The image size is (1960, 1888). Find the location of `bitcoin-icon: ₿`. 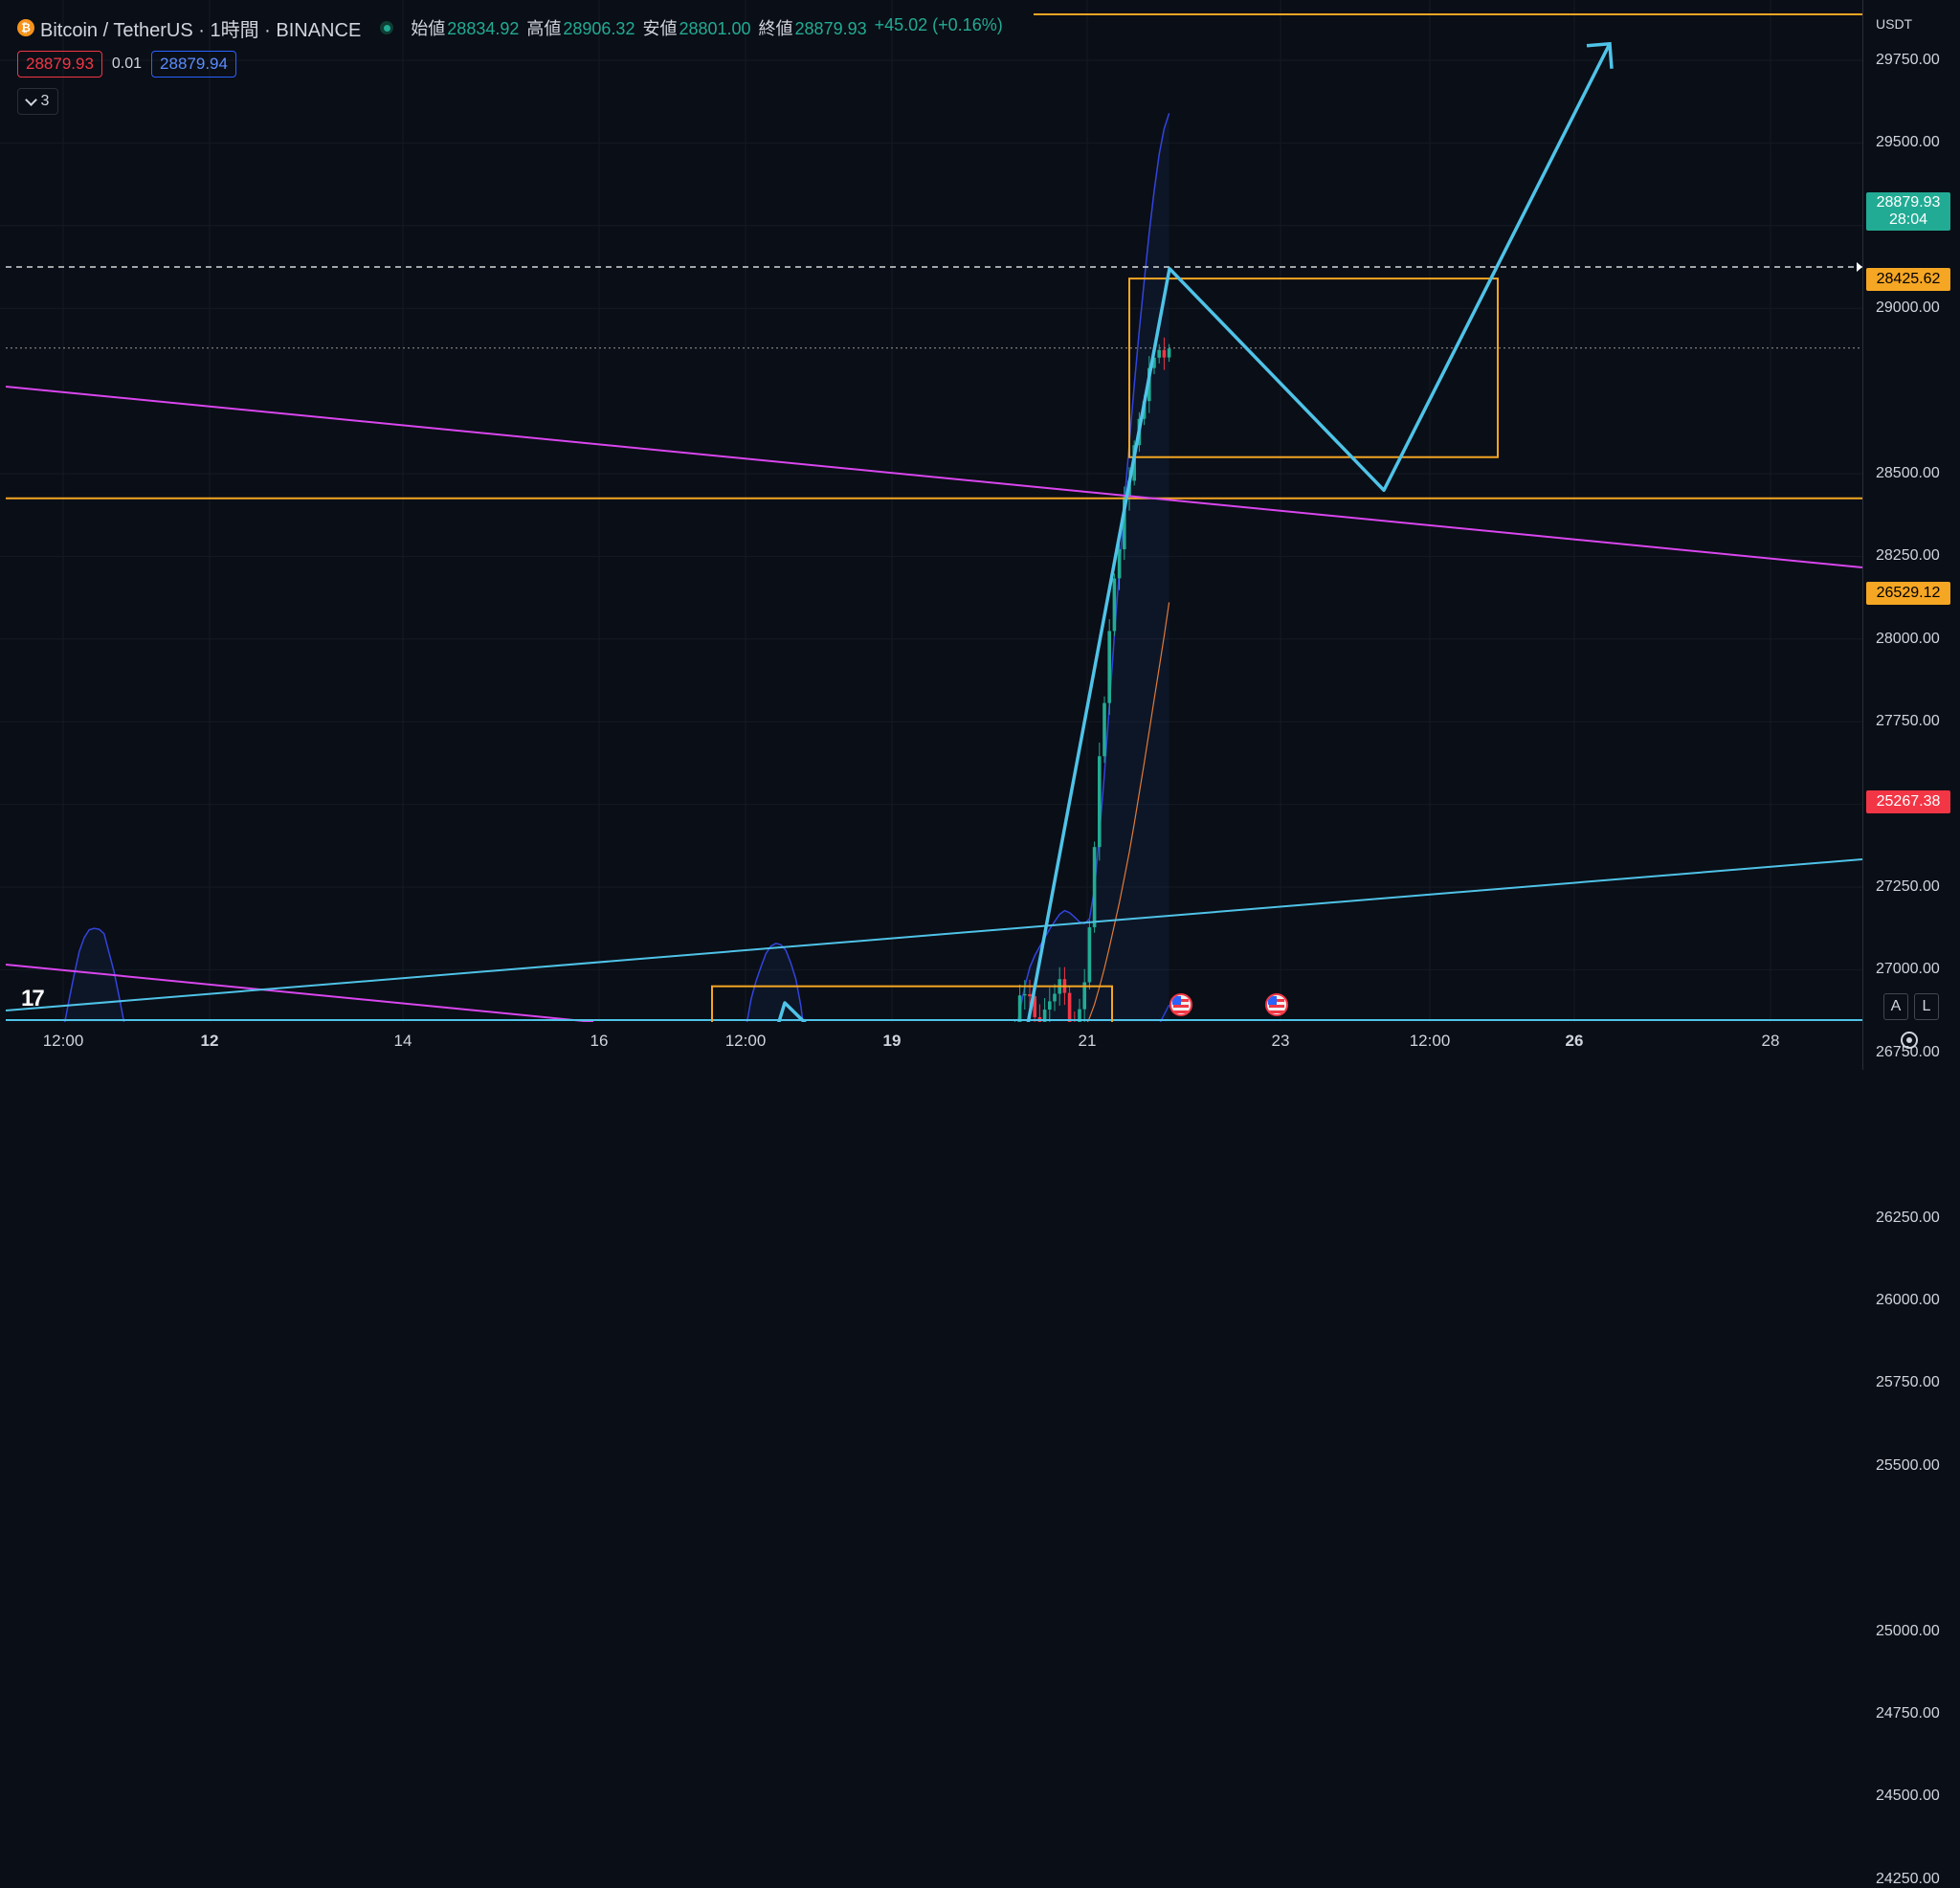

bitcoin-icon: ₿ is located at coordinates (26, 27).